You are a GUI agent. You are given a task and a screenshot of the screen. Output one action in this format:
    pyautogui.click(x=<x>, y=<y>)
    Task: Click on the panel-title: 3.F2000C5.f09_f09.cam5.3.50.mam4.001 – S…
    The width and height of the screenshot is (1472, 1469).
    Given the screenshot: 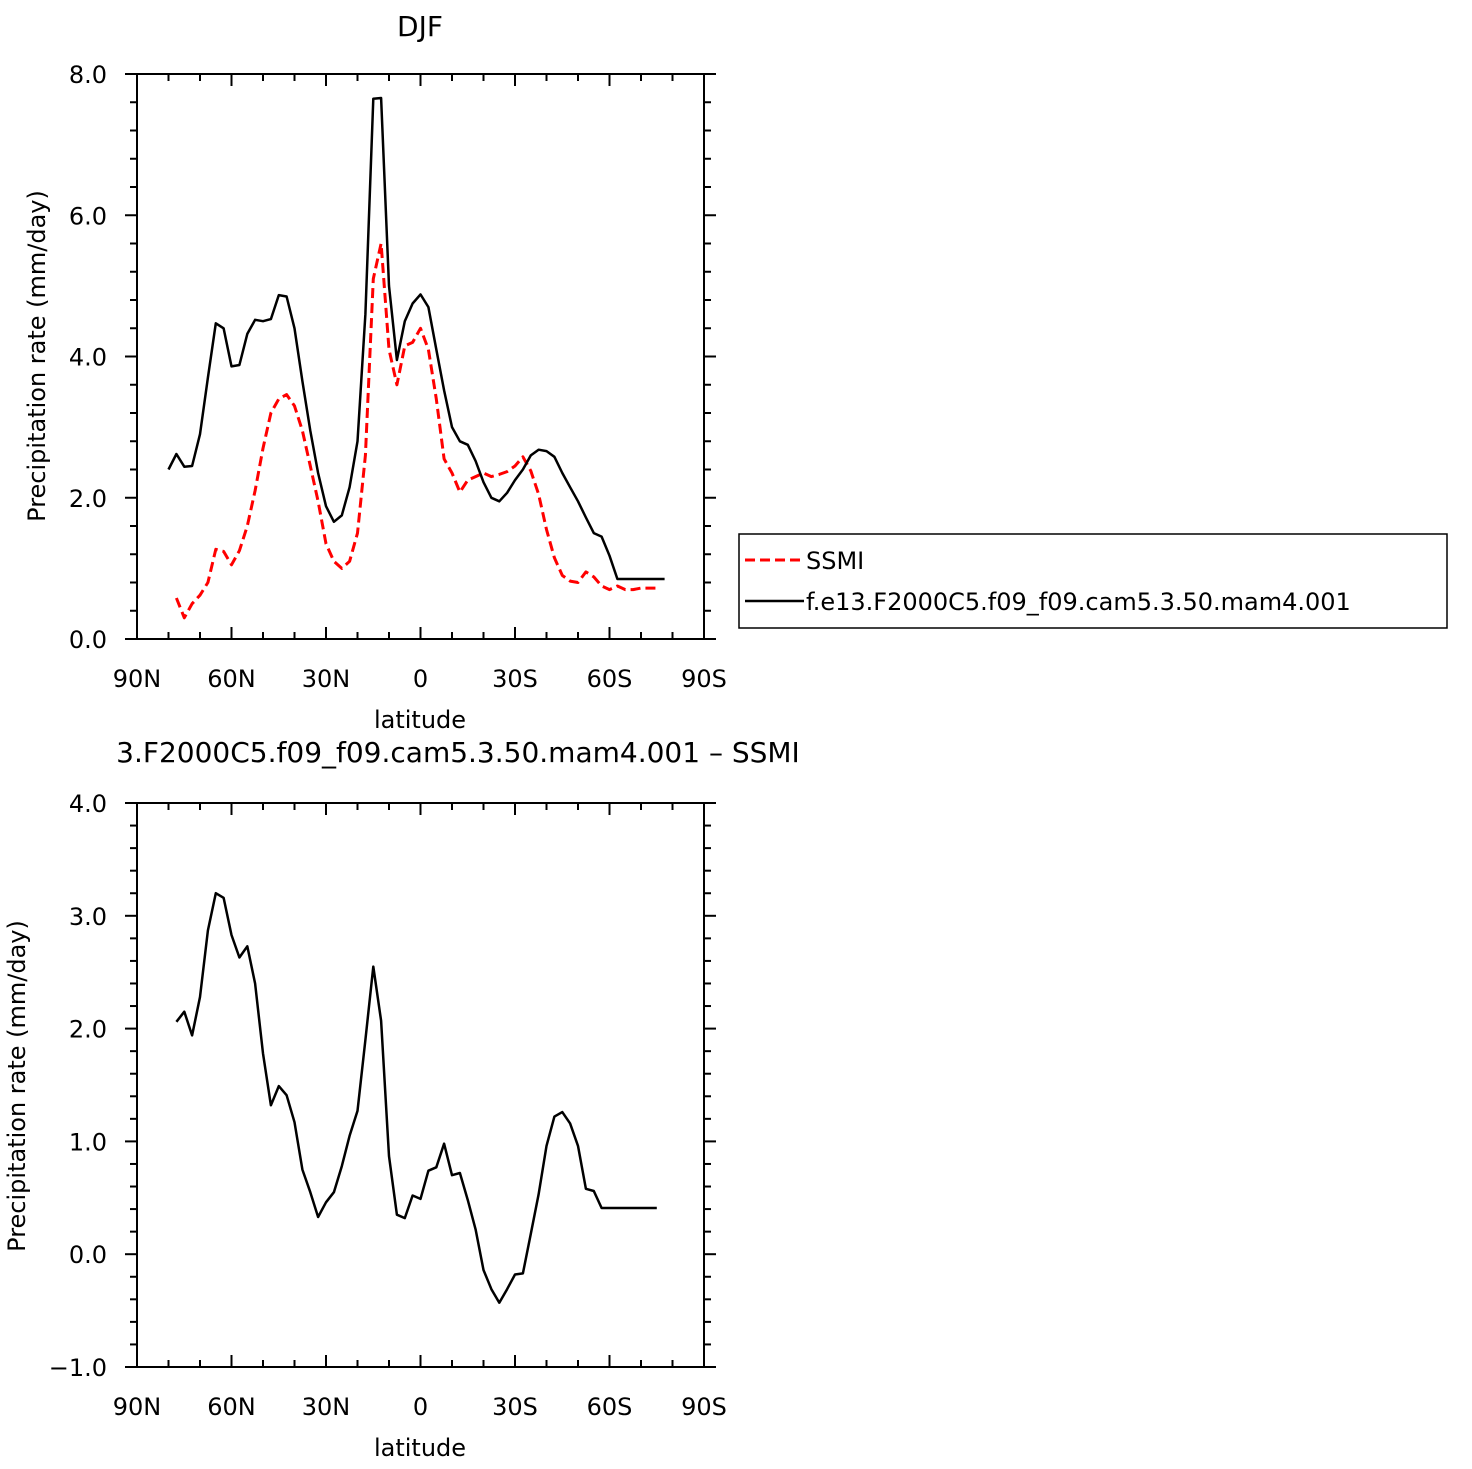 What is the action you would take?
    pyautogui.click(x=458, y=752)
    